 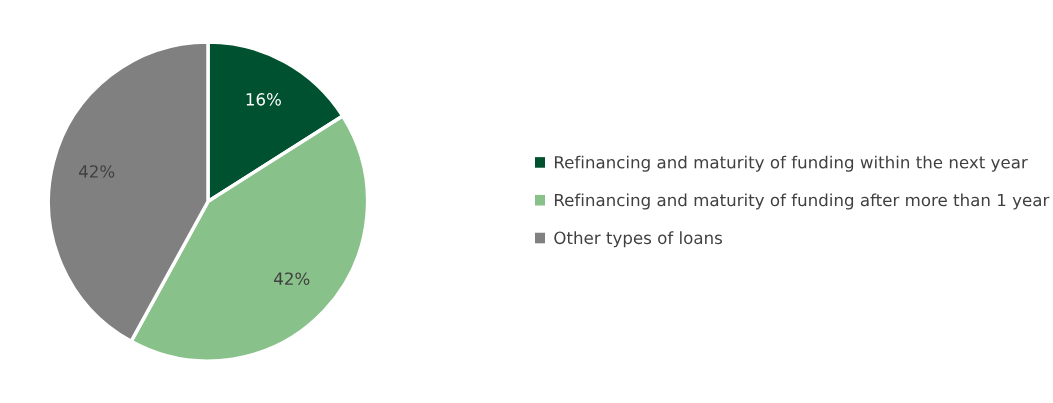 What do you see at coordinates (791, 163) in the screenshot?
I see `legend-label: Refinancing and maturity of funding within the next year` at bounding box center [791, 163].